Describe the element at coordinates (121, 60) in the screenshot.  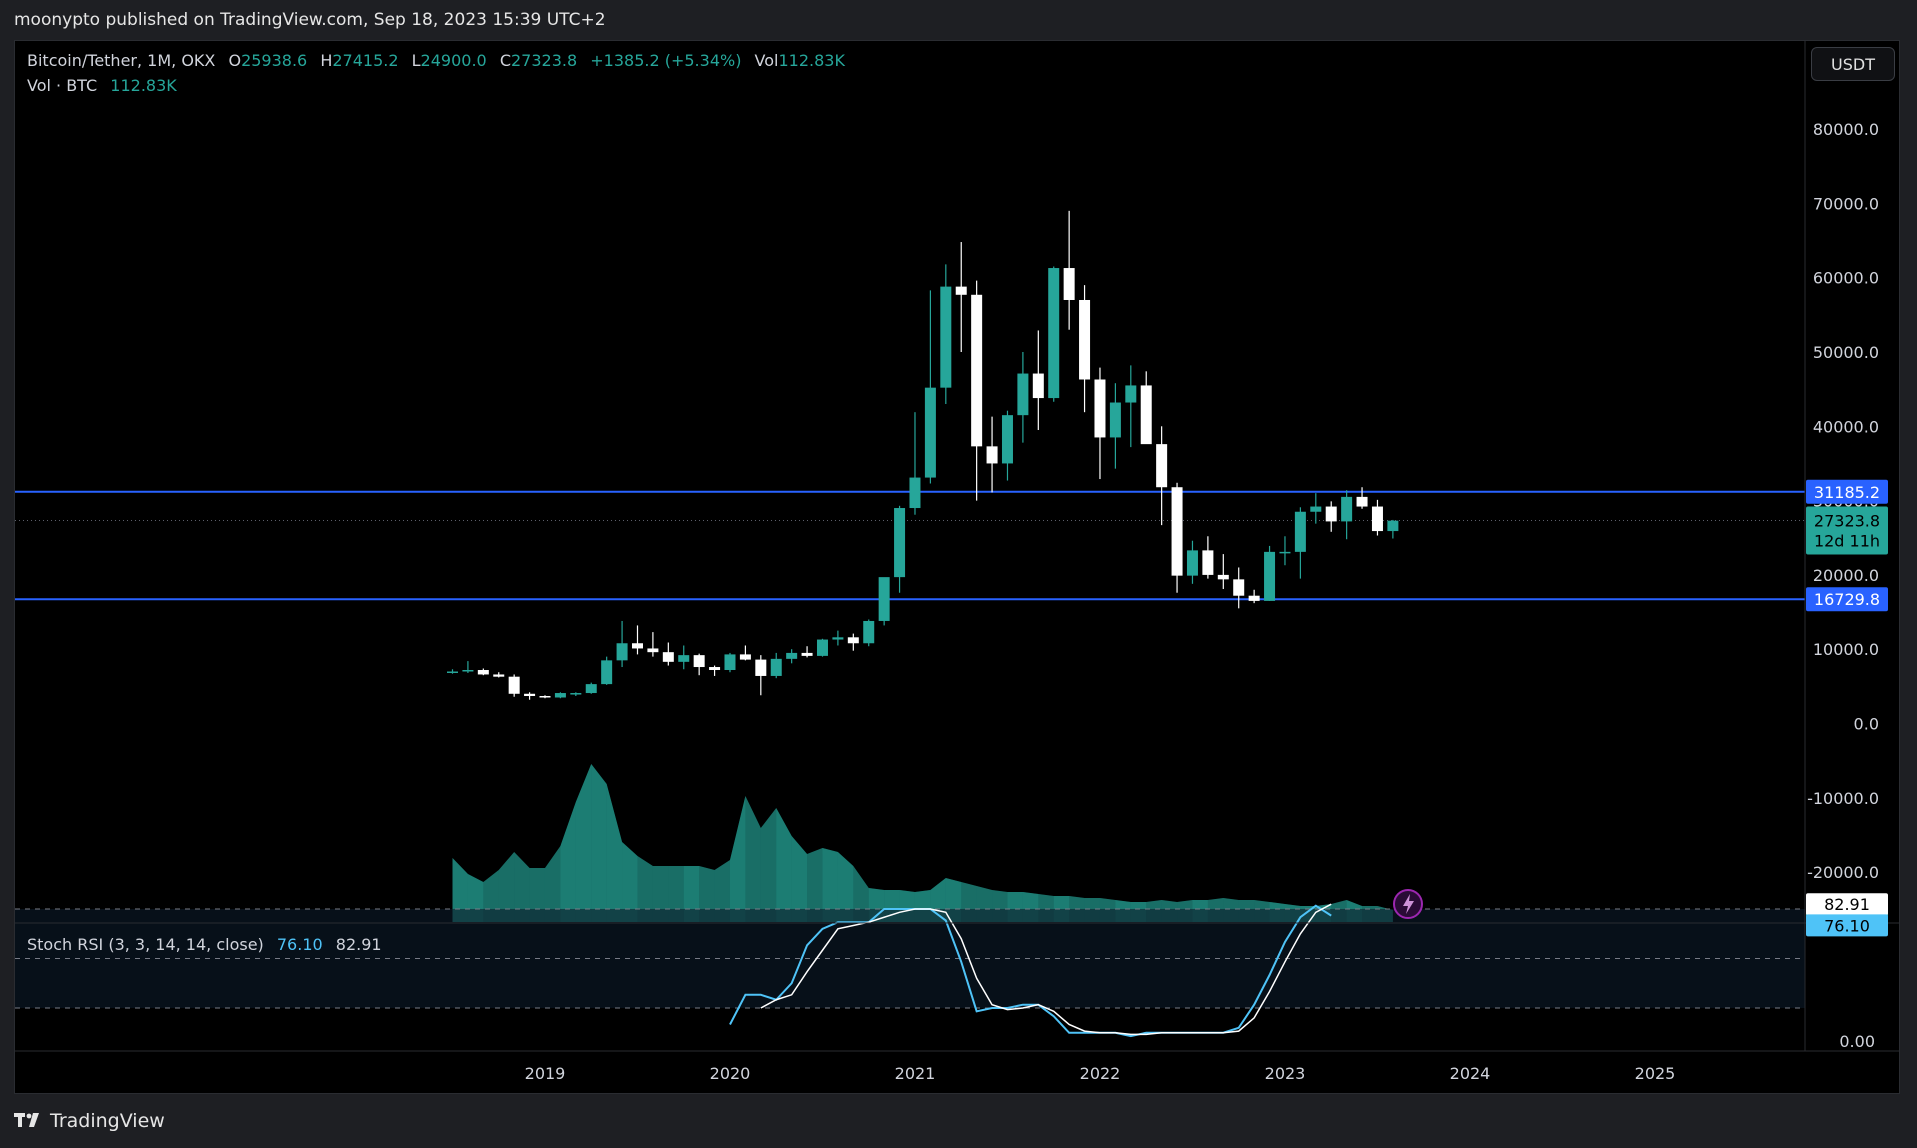
I see `symbol-label: Bitcoin/Tether, 1M, OKX` at that location.